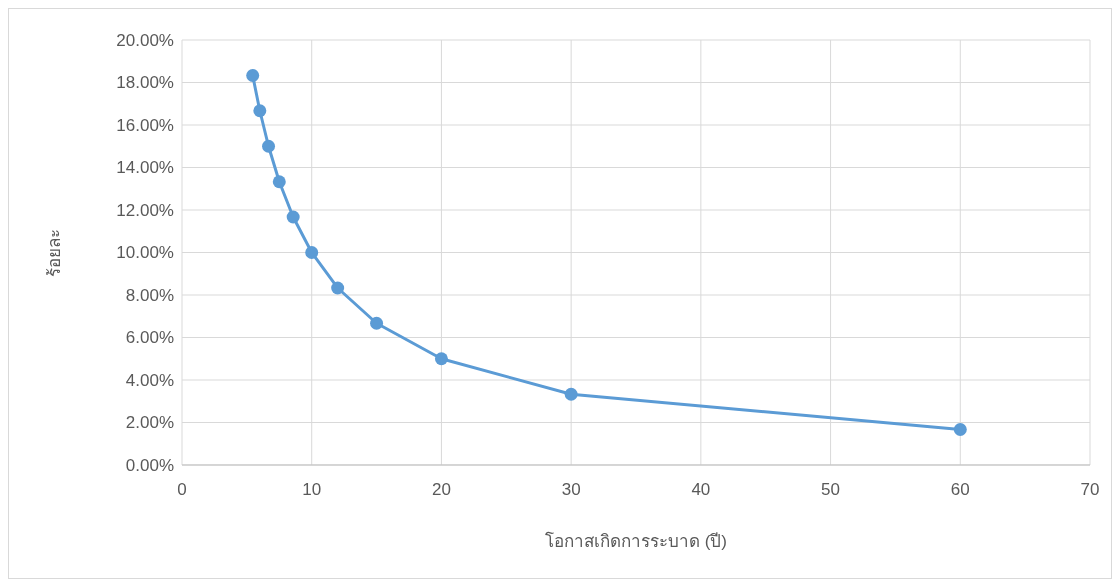 This screenshot has width=1120, height=587. Describe the element at coordinates (636, 541) in the screenshot. I see `x-axis-title: โอกาสเกิดการระบาด (ปี)` at that location.